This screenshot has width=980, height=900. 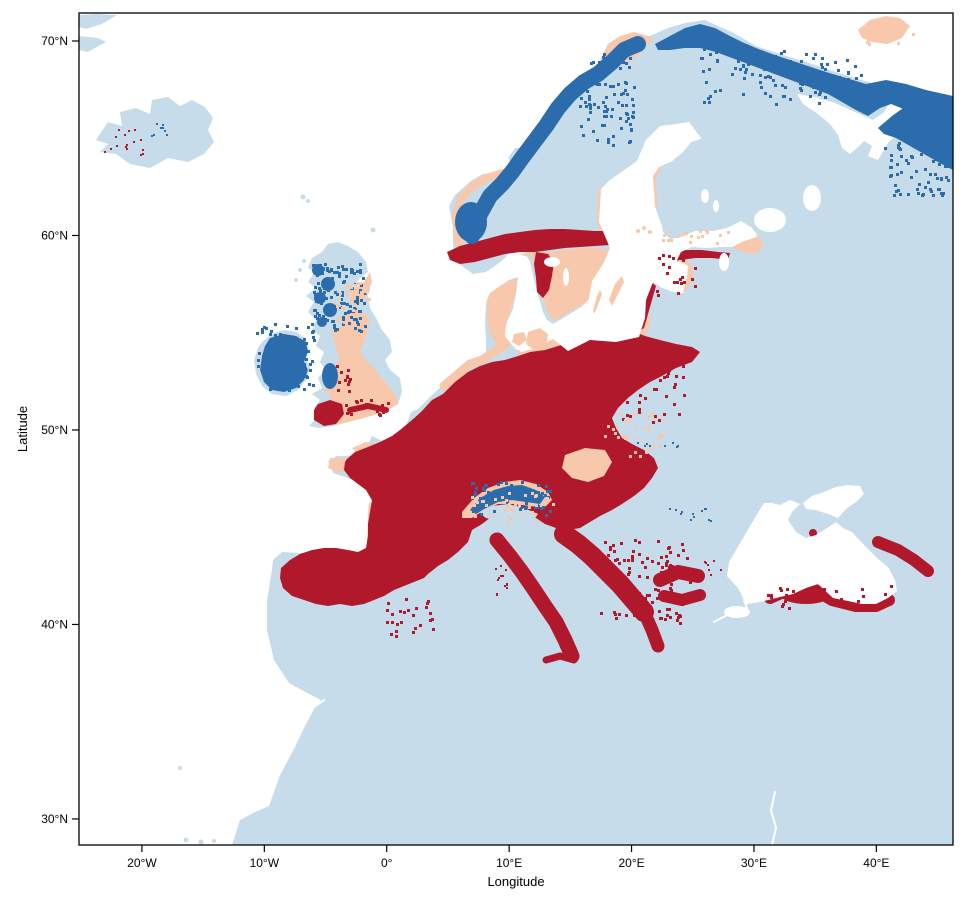 What do you see at coordinates (180, 768) in the screenshot?
I see `madeira` at bounding box center [180, 768].